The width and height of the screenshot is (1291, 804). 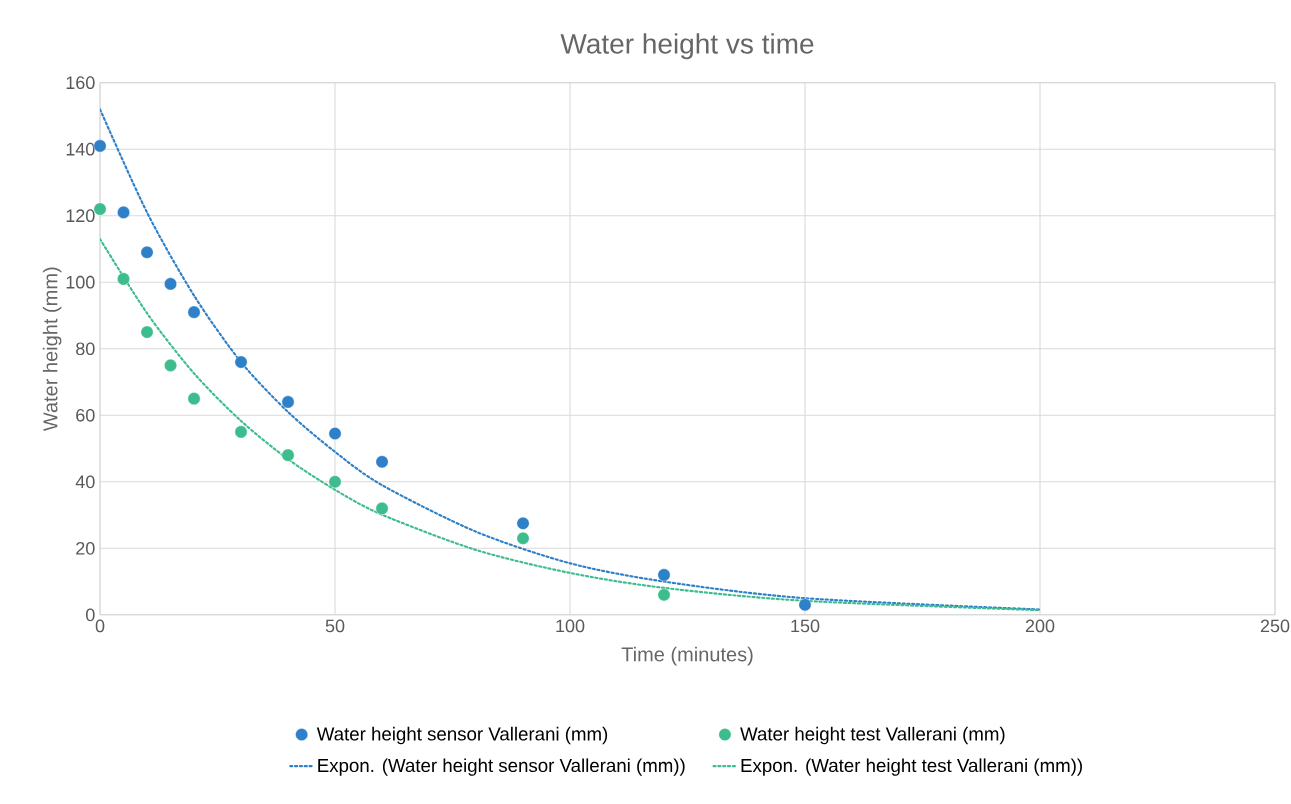 I want to click on y-tick-label: 20, so click(x=85, y=548).